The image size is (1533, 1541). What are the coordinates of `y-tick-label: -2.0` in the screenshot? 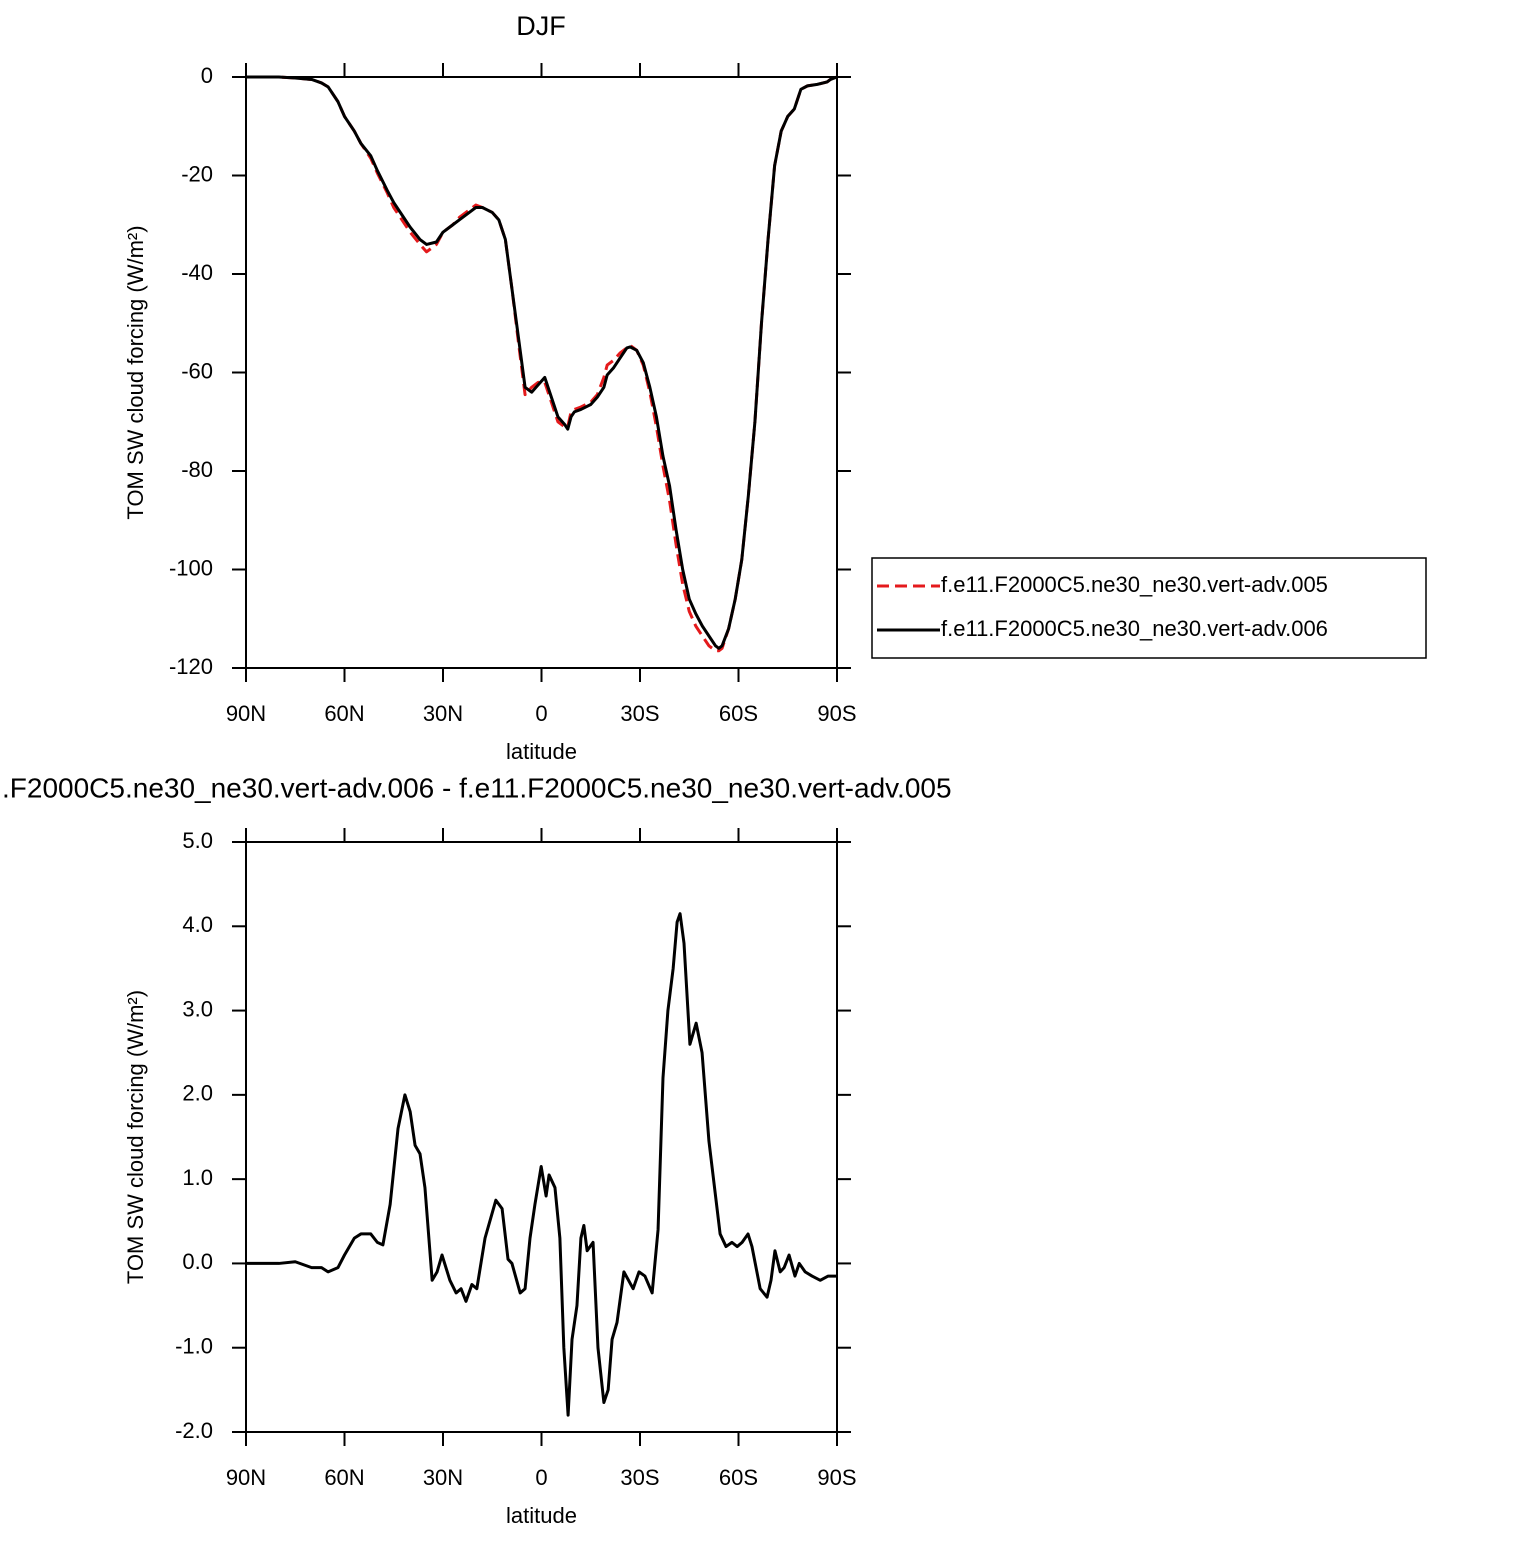 It's located at (194, 1430).